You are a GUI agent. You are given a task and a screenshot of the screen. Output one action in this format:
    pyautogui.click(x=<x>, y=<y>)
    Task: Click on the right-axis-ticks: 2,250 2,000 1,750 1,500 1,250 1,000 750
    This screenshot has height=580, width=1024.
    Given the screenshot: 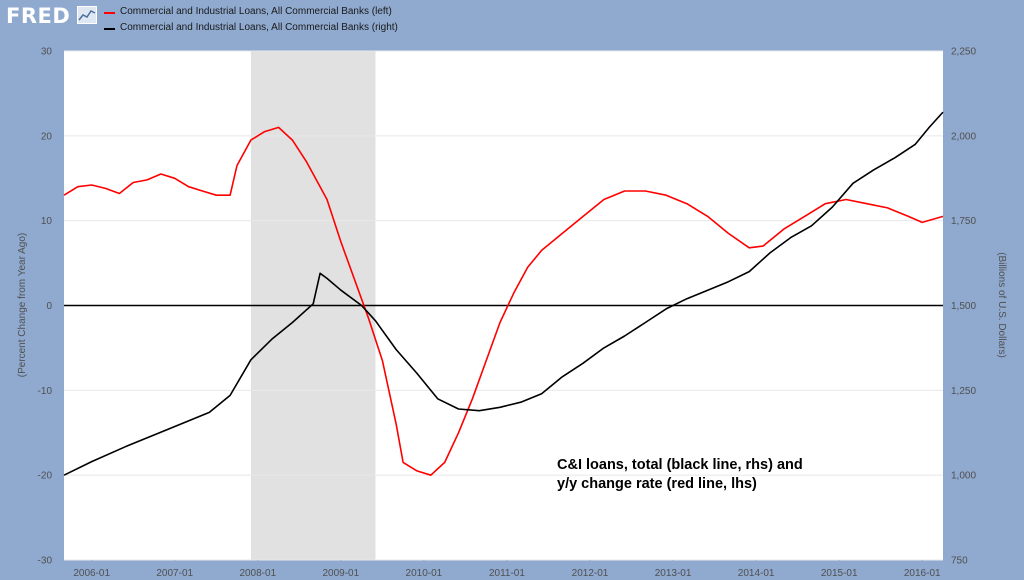 What is the action you would take?
    pyautogui.click(x=963, y=307)
    